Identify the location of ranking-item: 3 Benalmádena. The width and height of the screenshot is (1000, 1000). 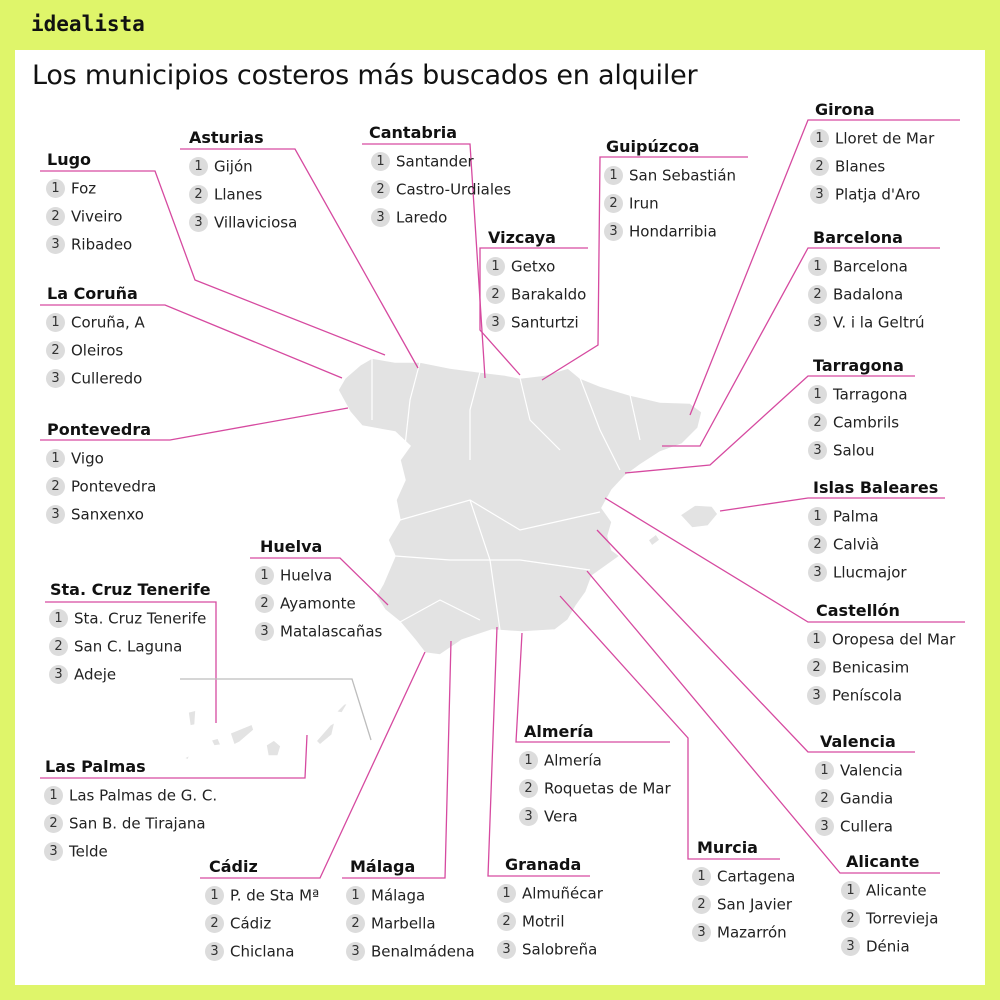
(410, 951).